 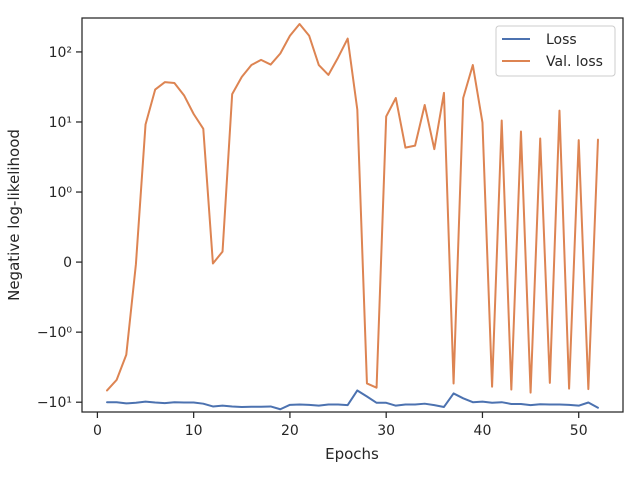 I want to click on legend-label-loss: Loss, so click(x=561, y=40).